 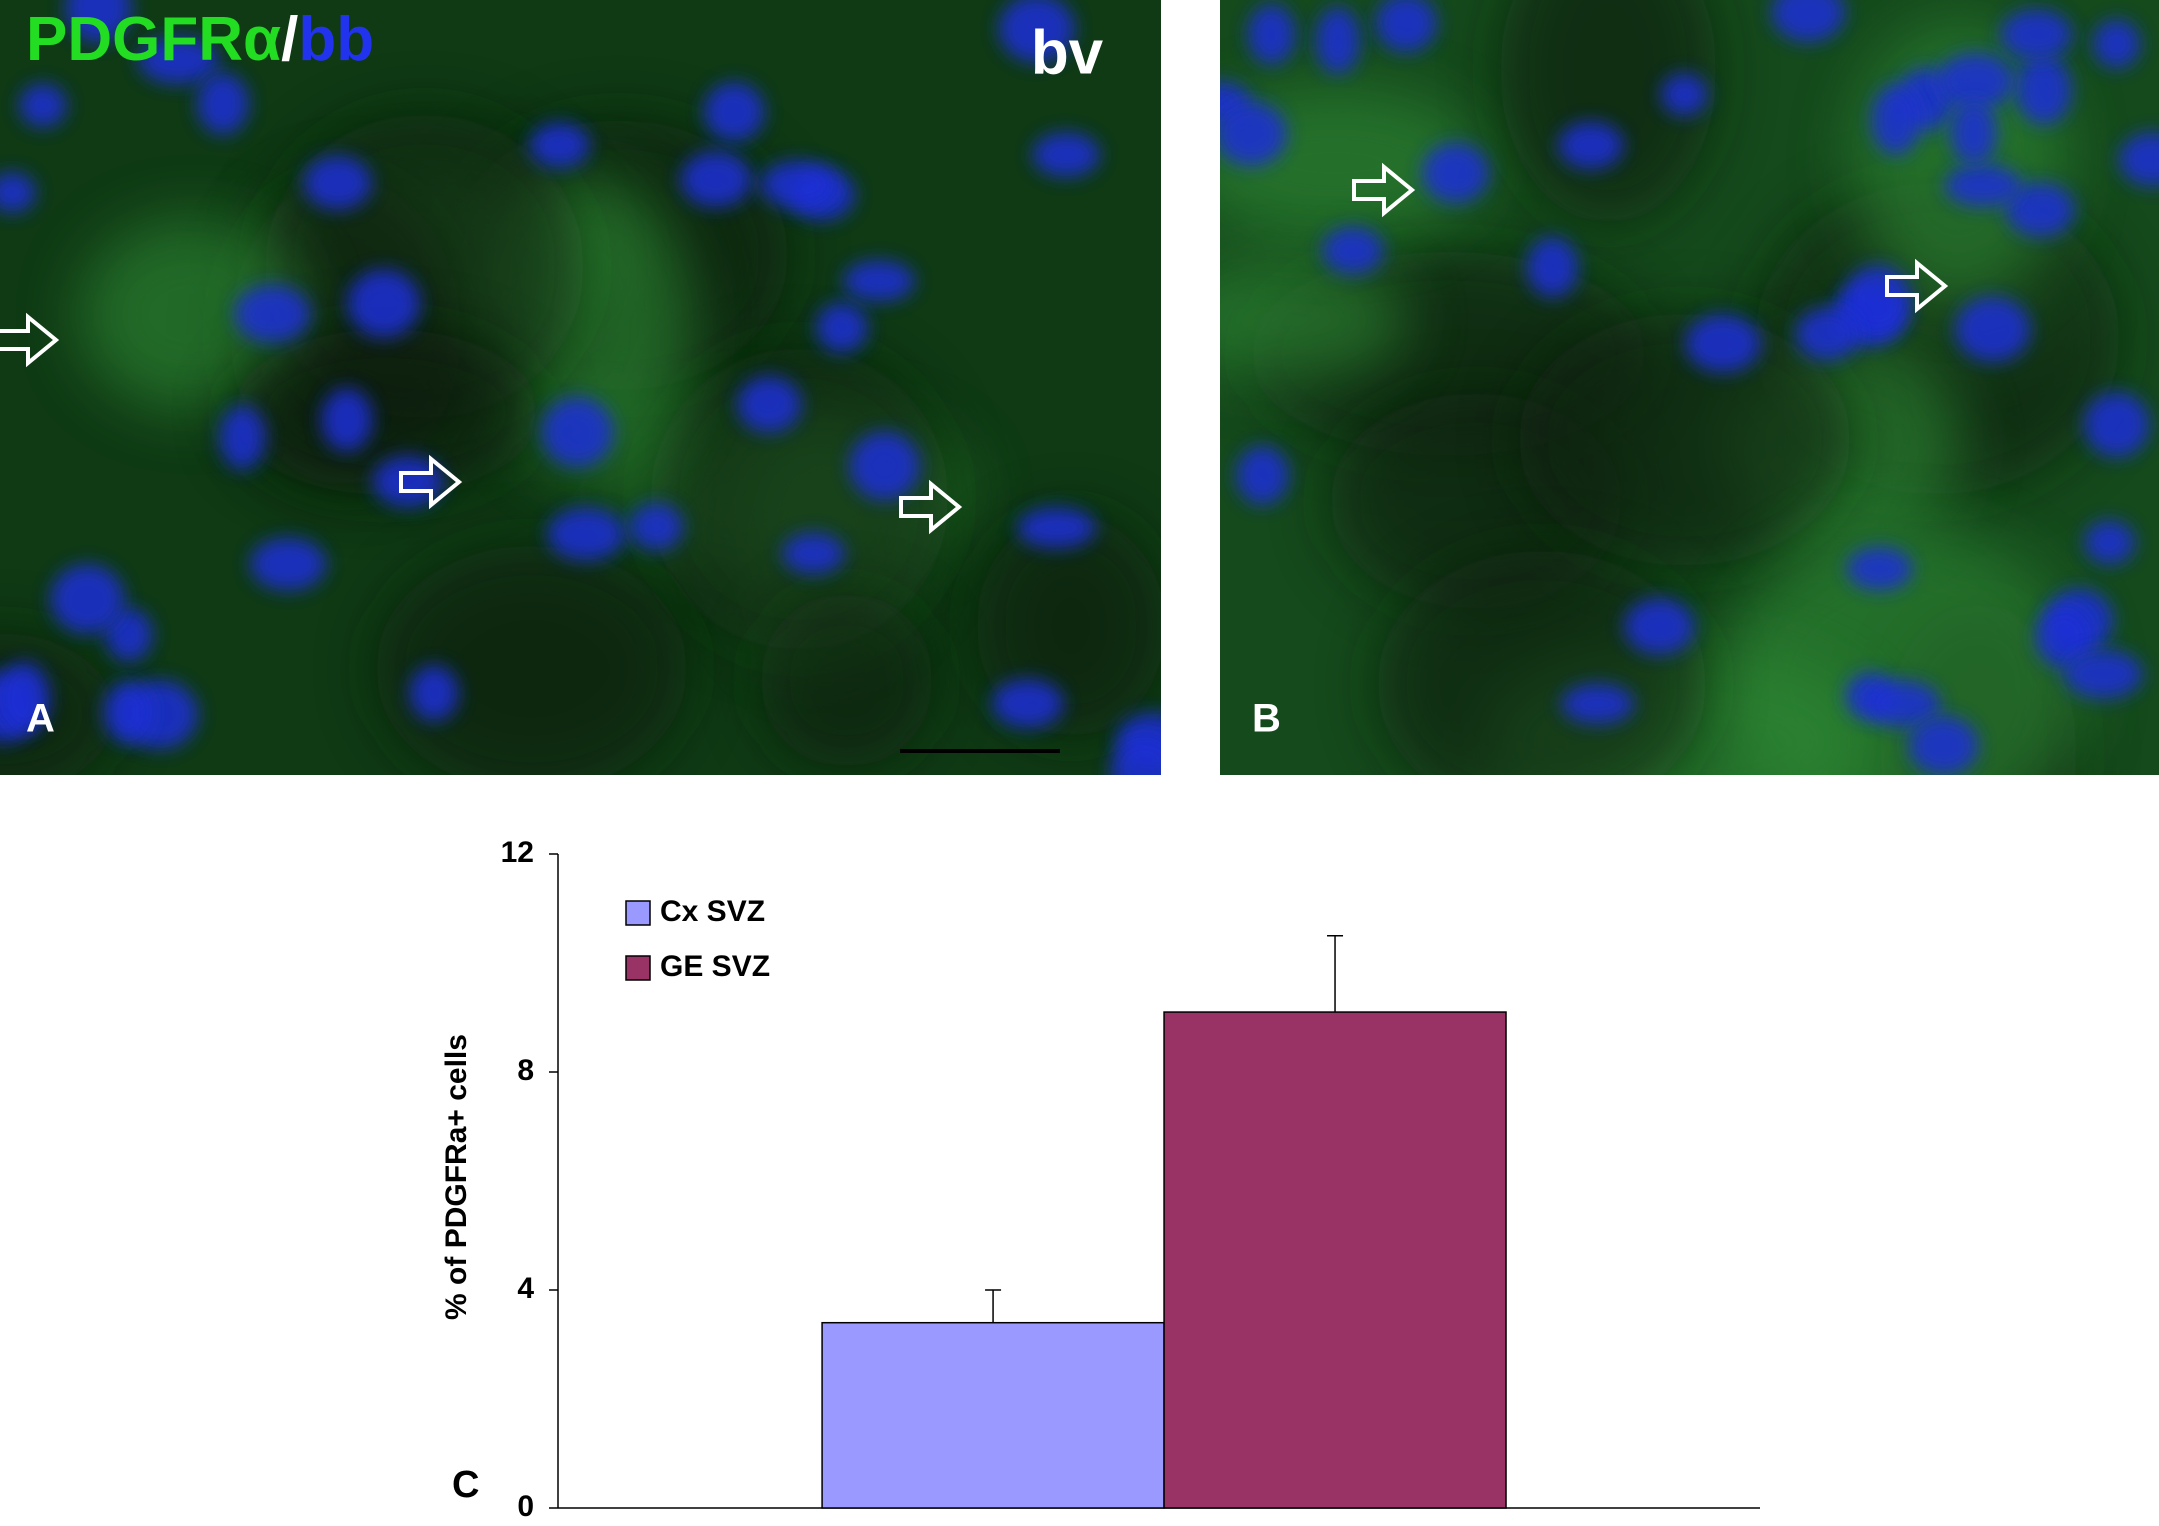 I want to click on y-tick-label: 4, so click(x=525, y=1288).